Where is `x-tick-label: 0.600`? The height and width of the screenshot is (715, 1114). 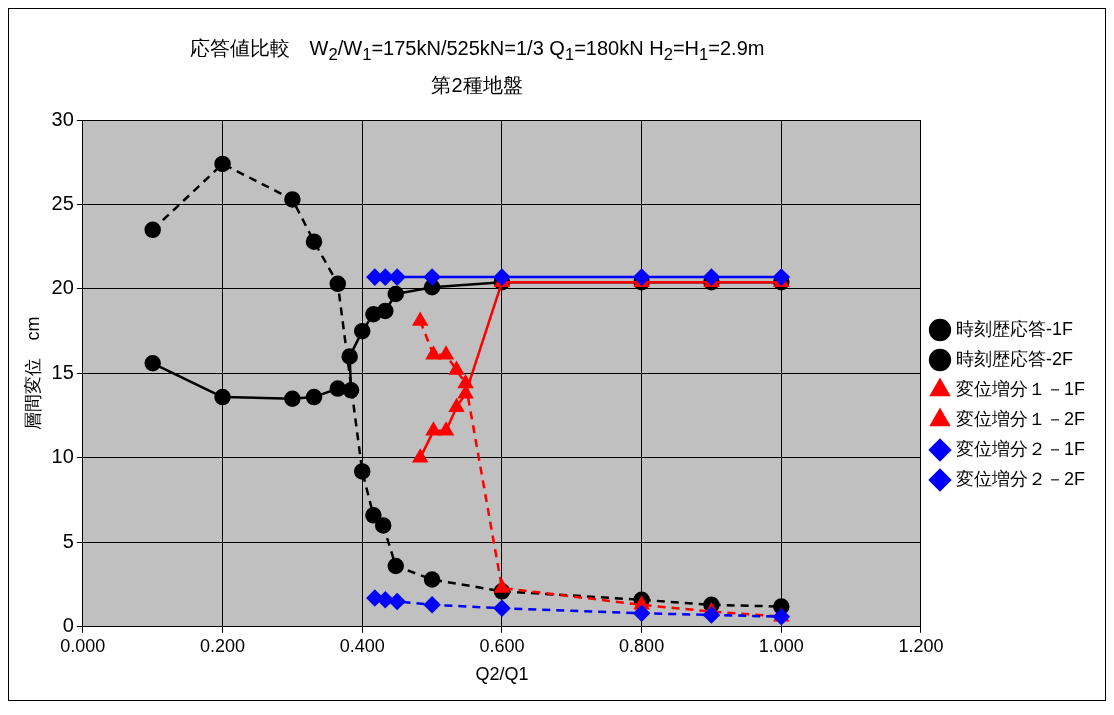
x-tick-label: 0.600 is located at coordinates (502, 645).